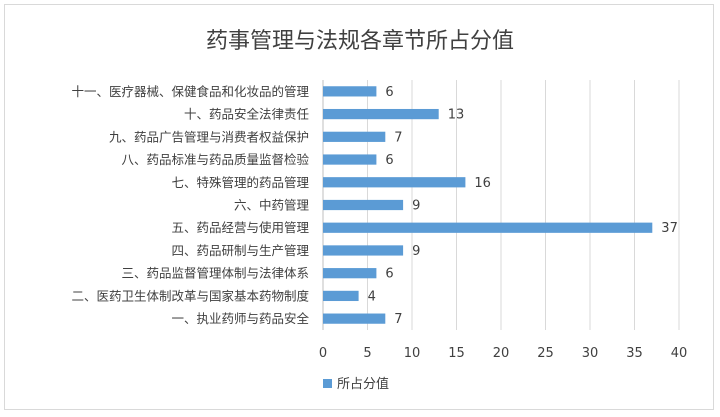 This screenshot has height=417, width=720. I want to click on x-tick-label: 40, so click(679, 353).